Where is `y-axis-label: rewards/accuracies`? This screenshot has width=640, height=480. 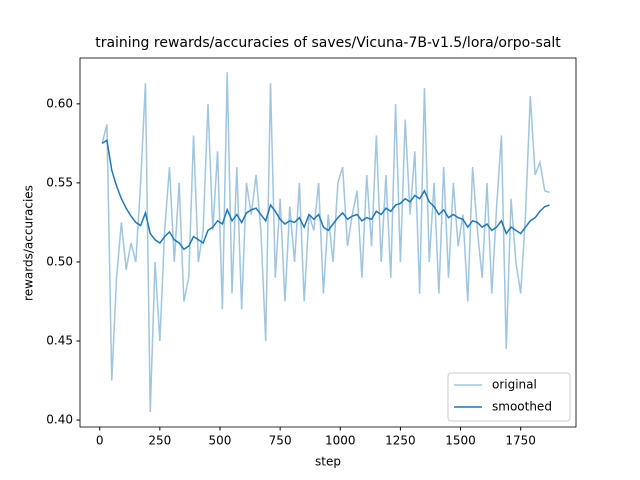 y-axis-label: rewards/accuracies is located at coordinates (29, 243).